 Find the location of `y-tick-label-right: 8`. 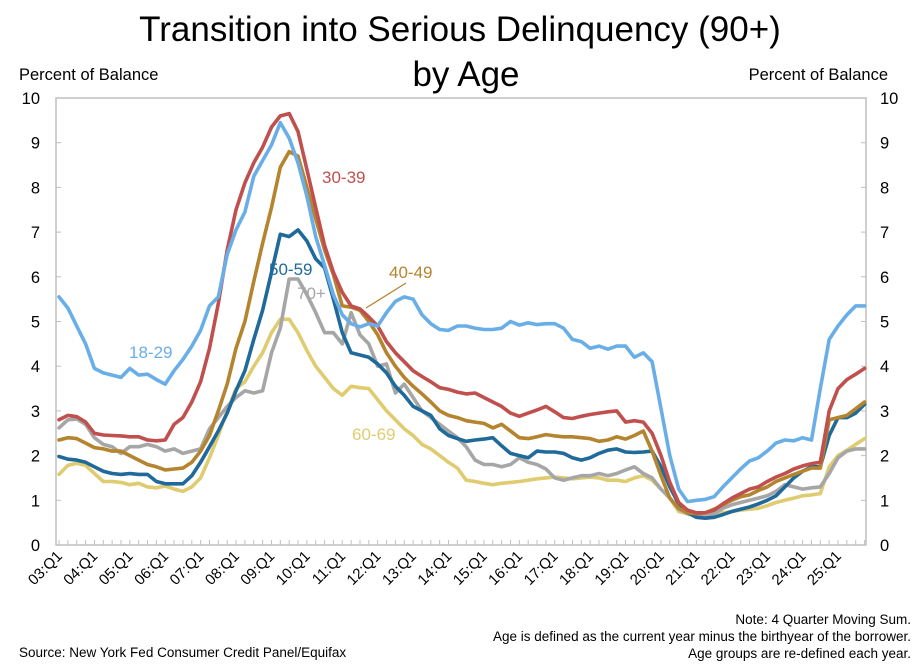

y-tick-label-right: 8 is located at coordinates (884, 188).